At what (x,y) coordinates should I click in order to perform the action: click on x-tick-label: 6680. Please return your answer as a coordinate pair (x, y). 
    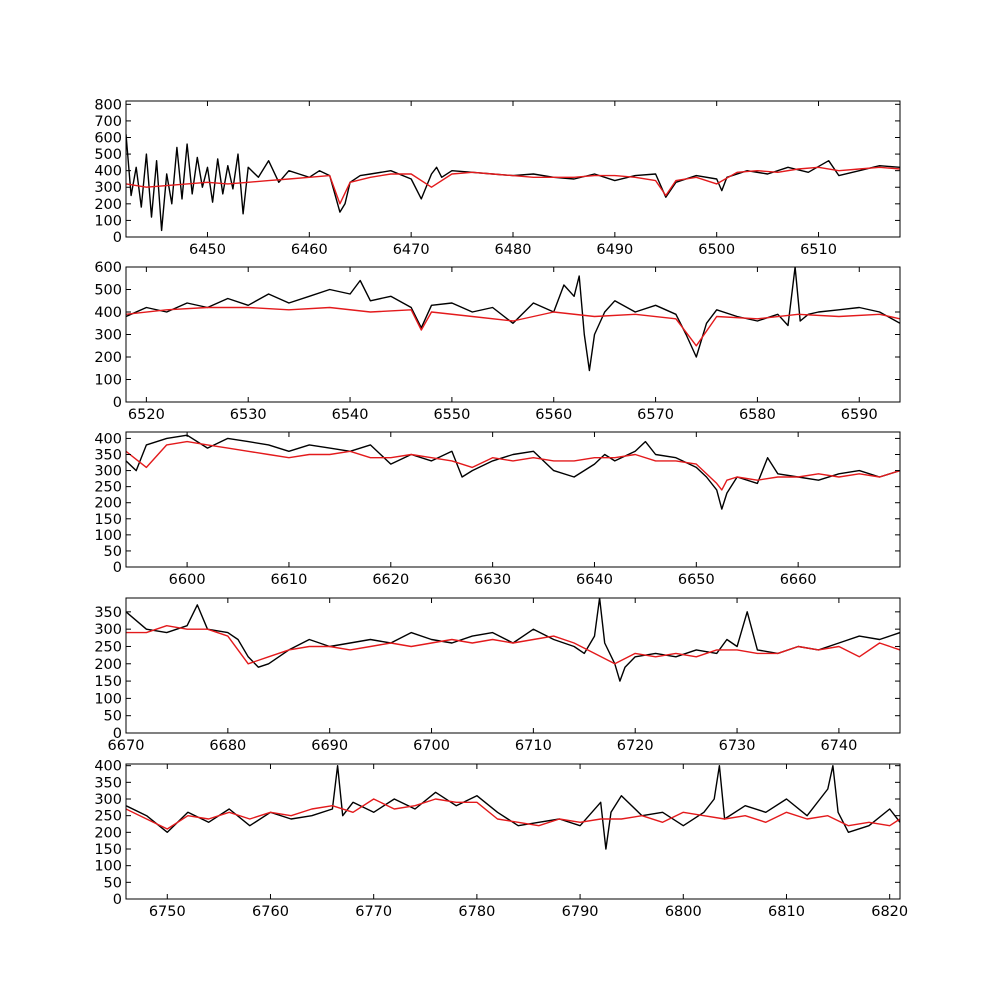
    Looking at the image, I should click on (227, 746).